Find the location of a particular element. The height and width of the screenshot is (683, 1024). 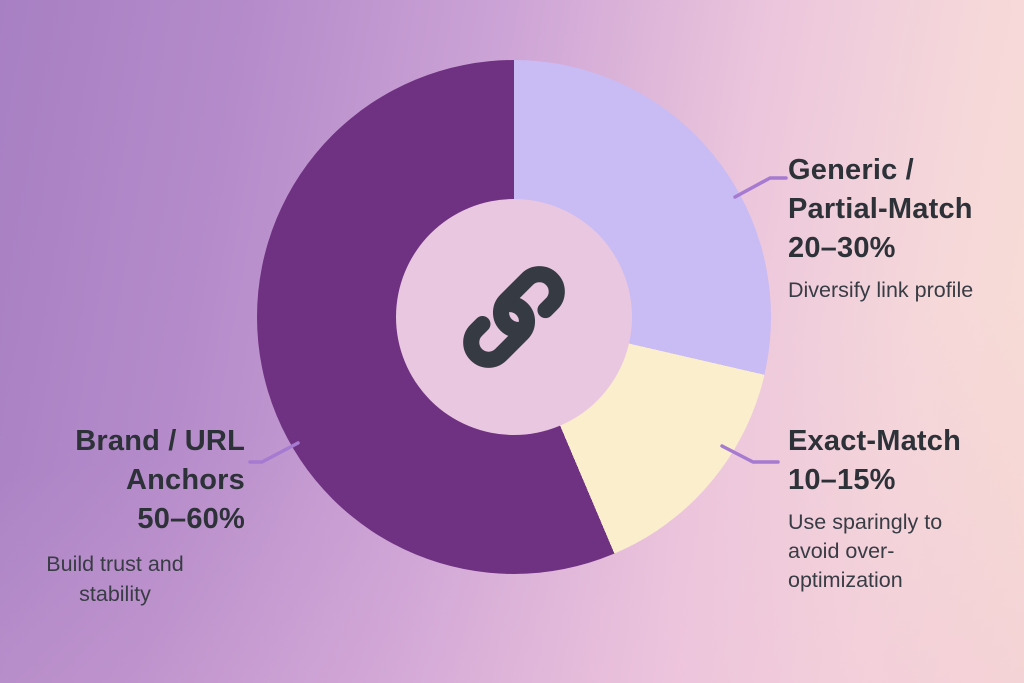

exact-annotation-line1: Use sparingly to is located at coordinates (865, 522).